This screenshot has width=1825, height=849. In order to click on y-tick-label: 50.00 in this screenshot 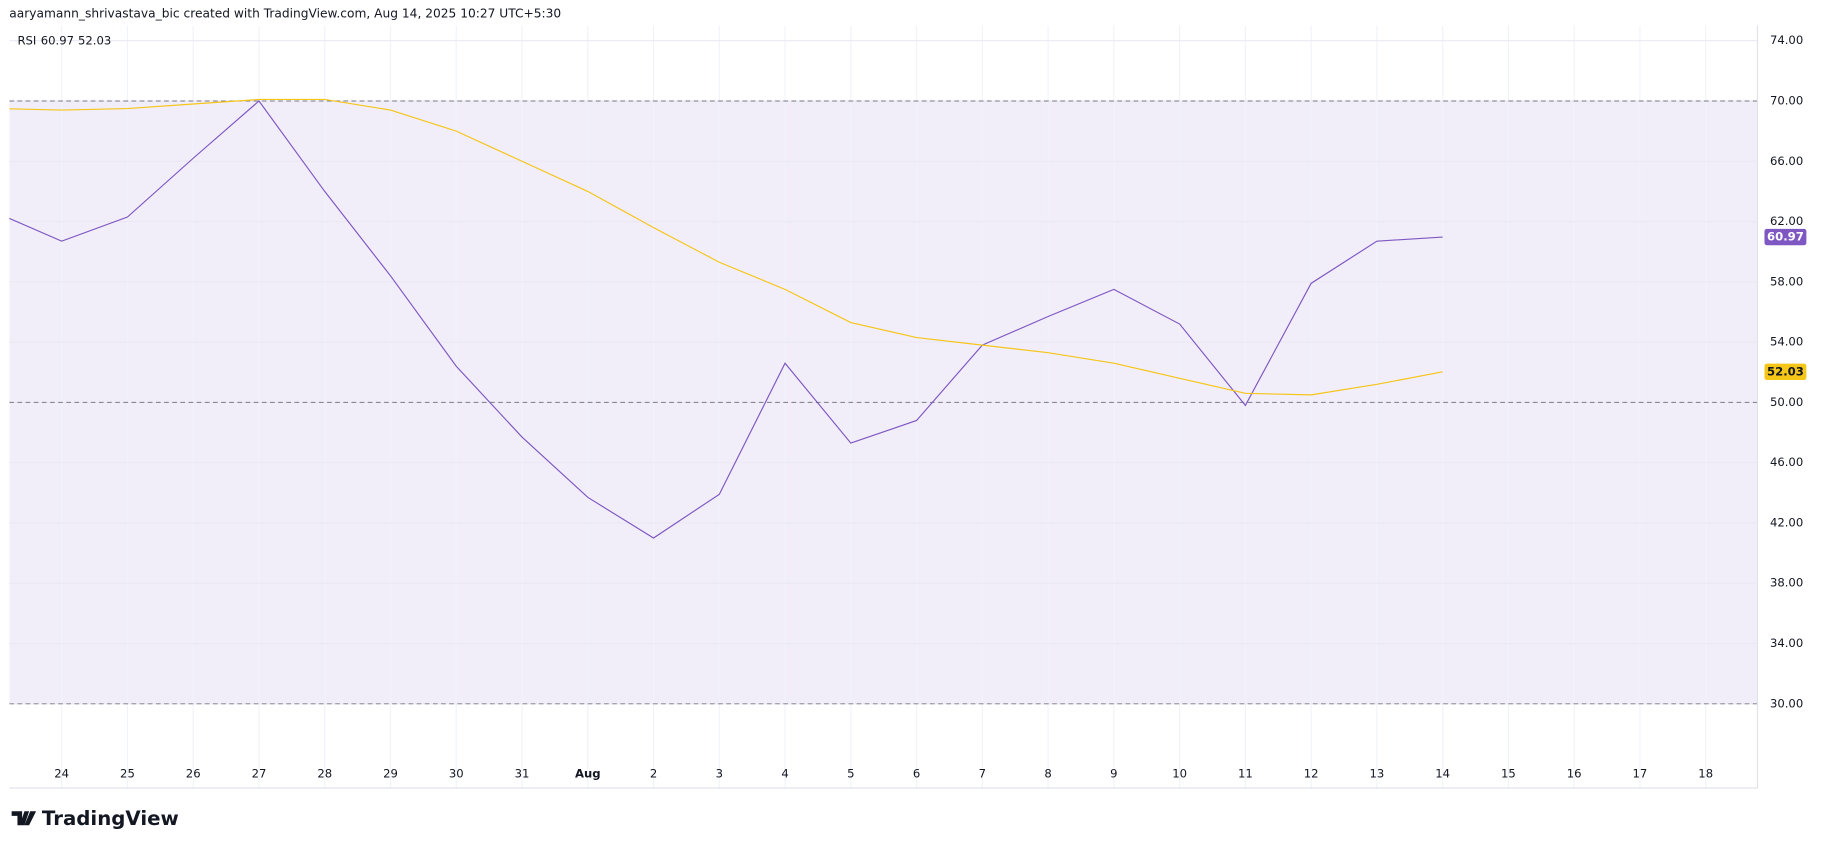, I will do `click(1786, 402)`.